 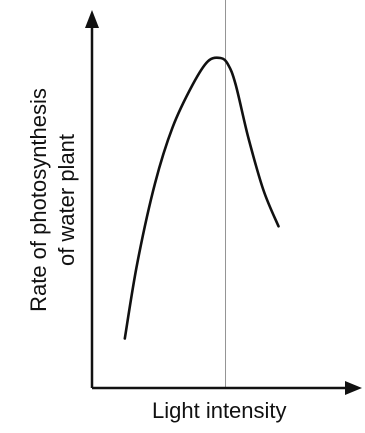 What do you see at coordinates (92, 19) in the screenshot?
I see `y-axis-arrow` at bounding box center [92, 19].